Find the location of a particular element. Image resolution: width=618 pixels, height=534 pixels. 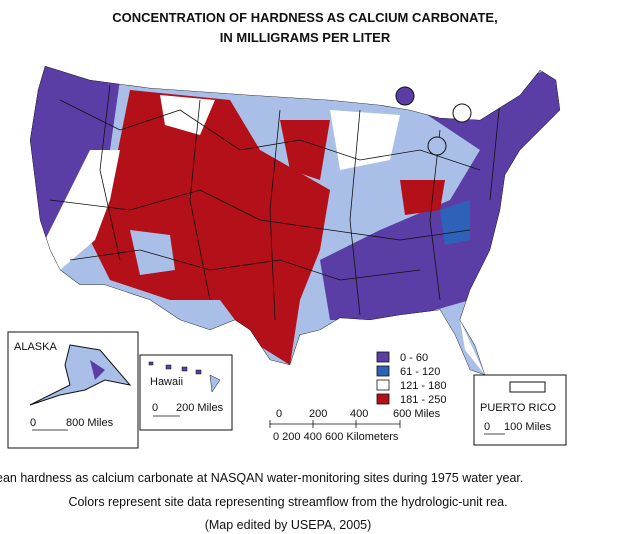

legend-label: 181 - 250 is located at coordinates (423, 400).